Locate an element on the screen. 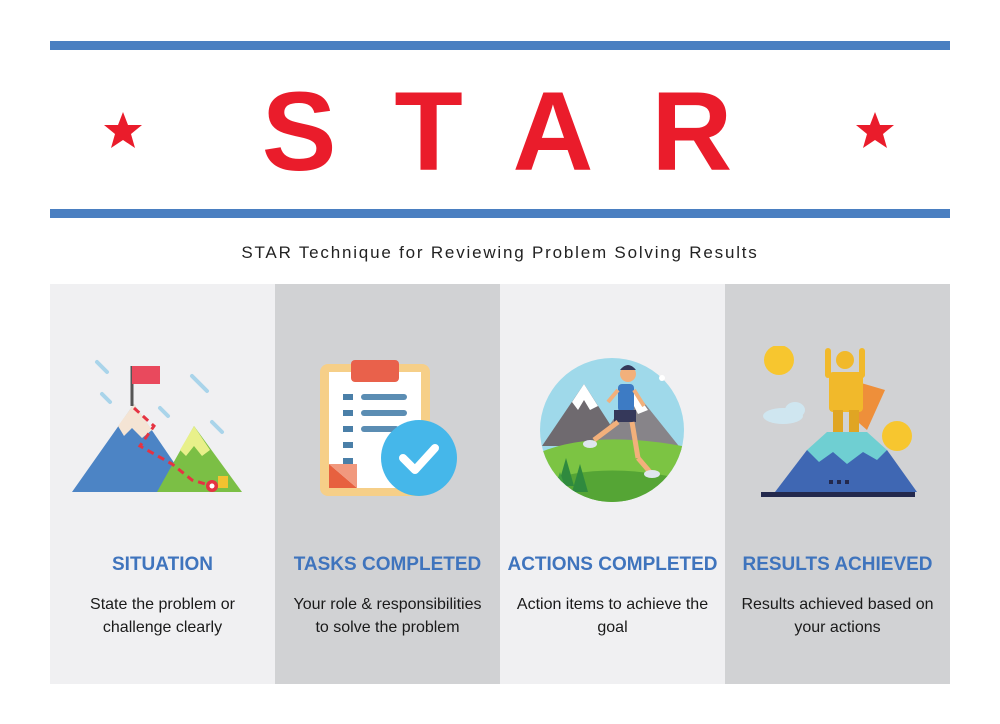 The width and height of the screenshot is (1000, 724). star-left-icon is located at coordinates (123, 130).